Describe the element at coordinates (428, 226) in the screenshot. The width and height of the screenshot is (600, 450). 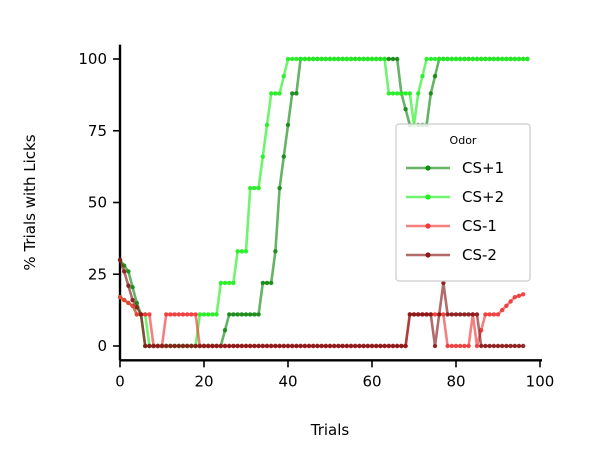
I see `legend-marker` at that location.